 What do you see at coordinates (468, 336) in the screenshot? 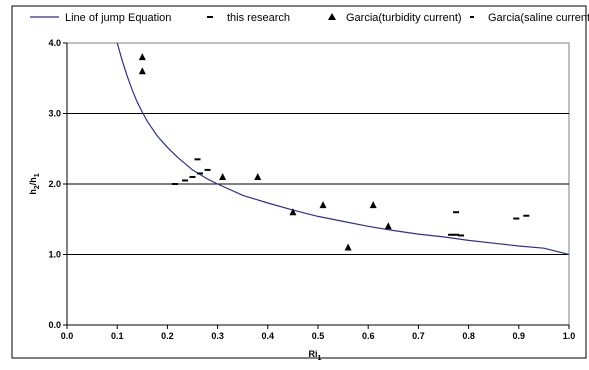
I see `x-tick-label-8: 0.8` at bounding box center [468, 336].